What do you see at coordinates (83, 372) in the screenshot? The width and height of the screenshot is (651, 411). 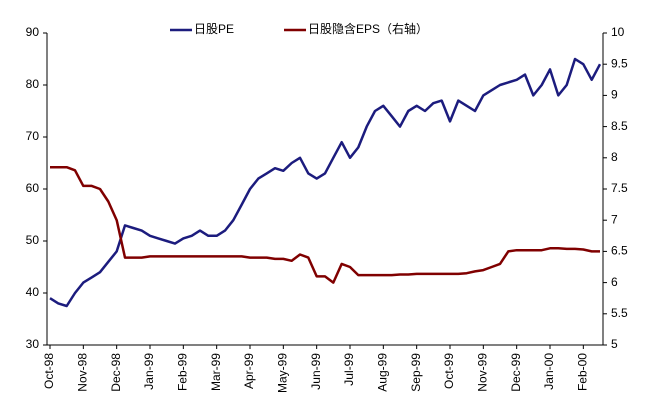 I see `x-tick-label: Nov-98` at bounding box center [83, 372].